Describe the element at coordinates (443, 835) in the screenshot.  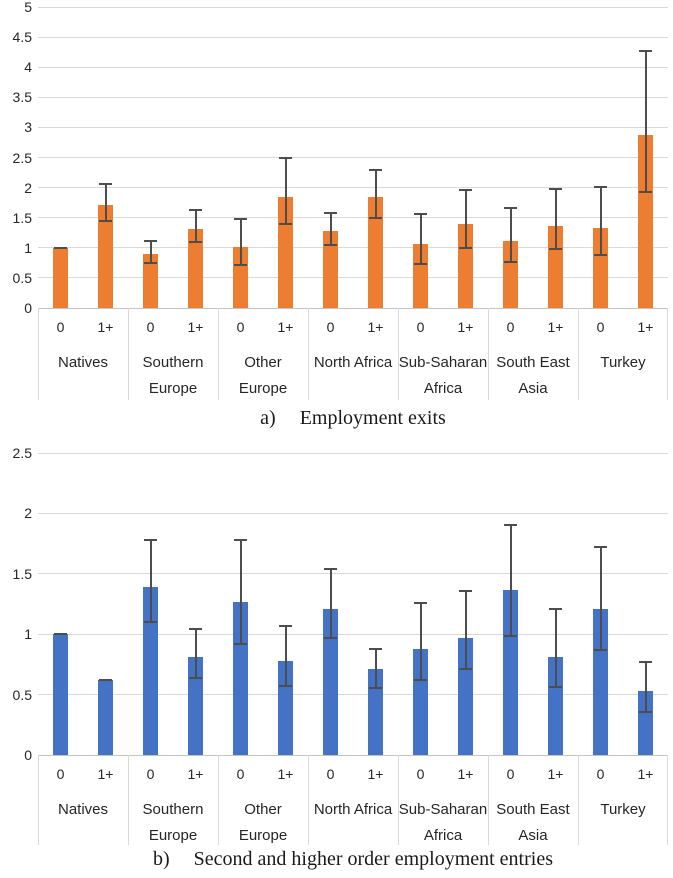
I see `category-label-line: Africa` at that location.